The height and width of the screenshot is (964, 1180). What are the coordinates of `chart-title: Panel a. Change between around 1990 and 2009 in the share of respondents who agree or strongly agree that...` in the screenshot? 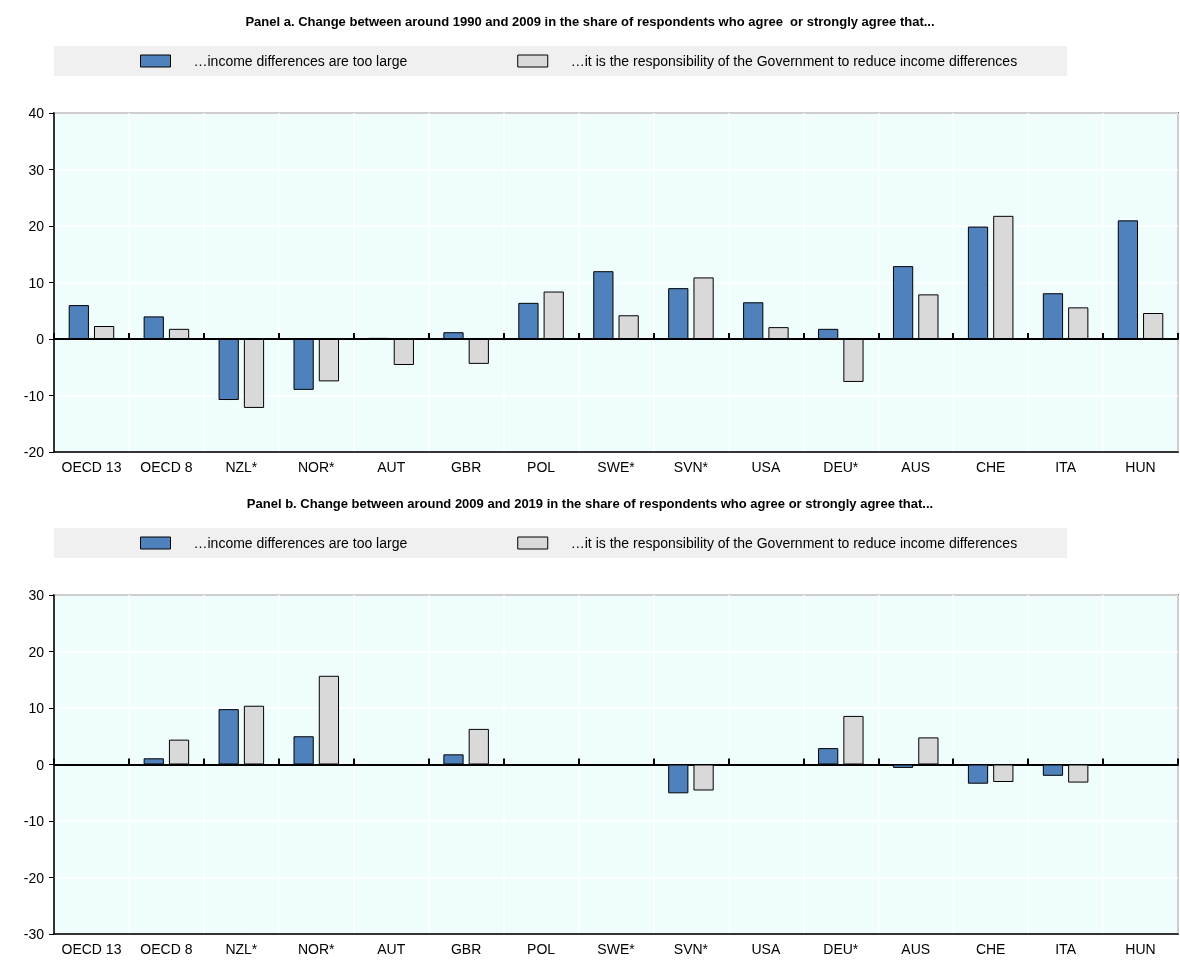 It's located at (590, 21).